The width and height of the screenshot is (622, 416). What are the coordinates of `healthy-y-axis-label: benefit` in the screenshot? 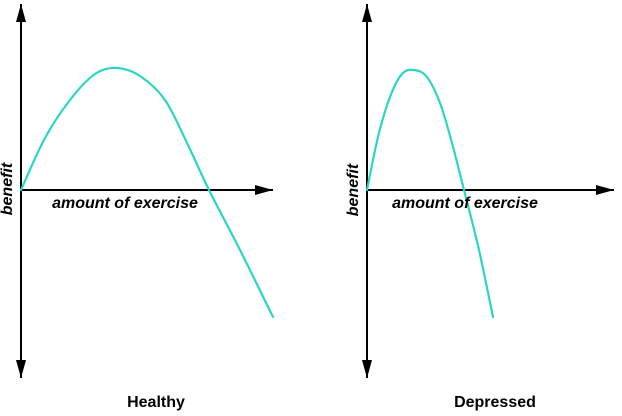 It's located at (8, 189).